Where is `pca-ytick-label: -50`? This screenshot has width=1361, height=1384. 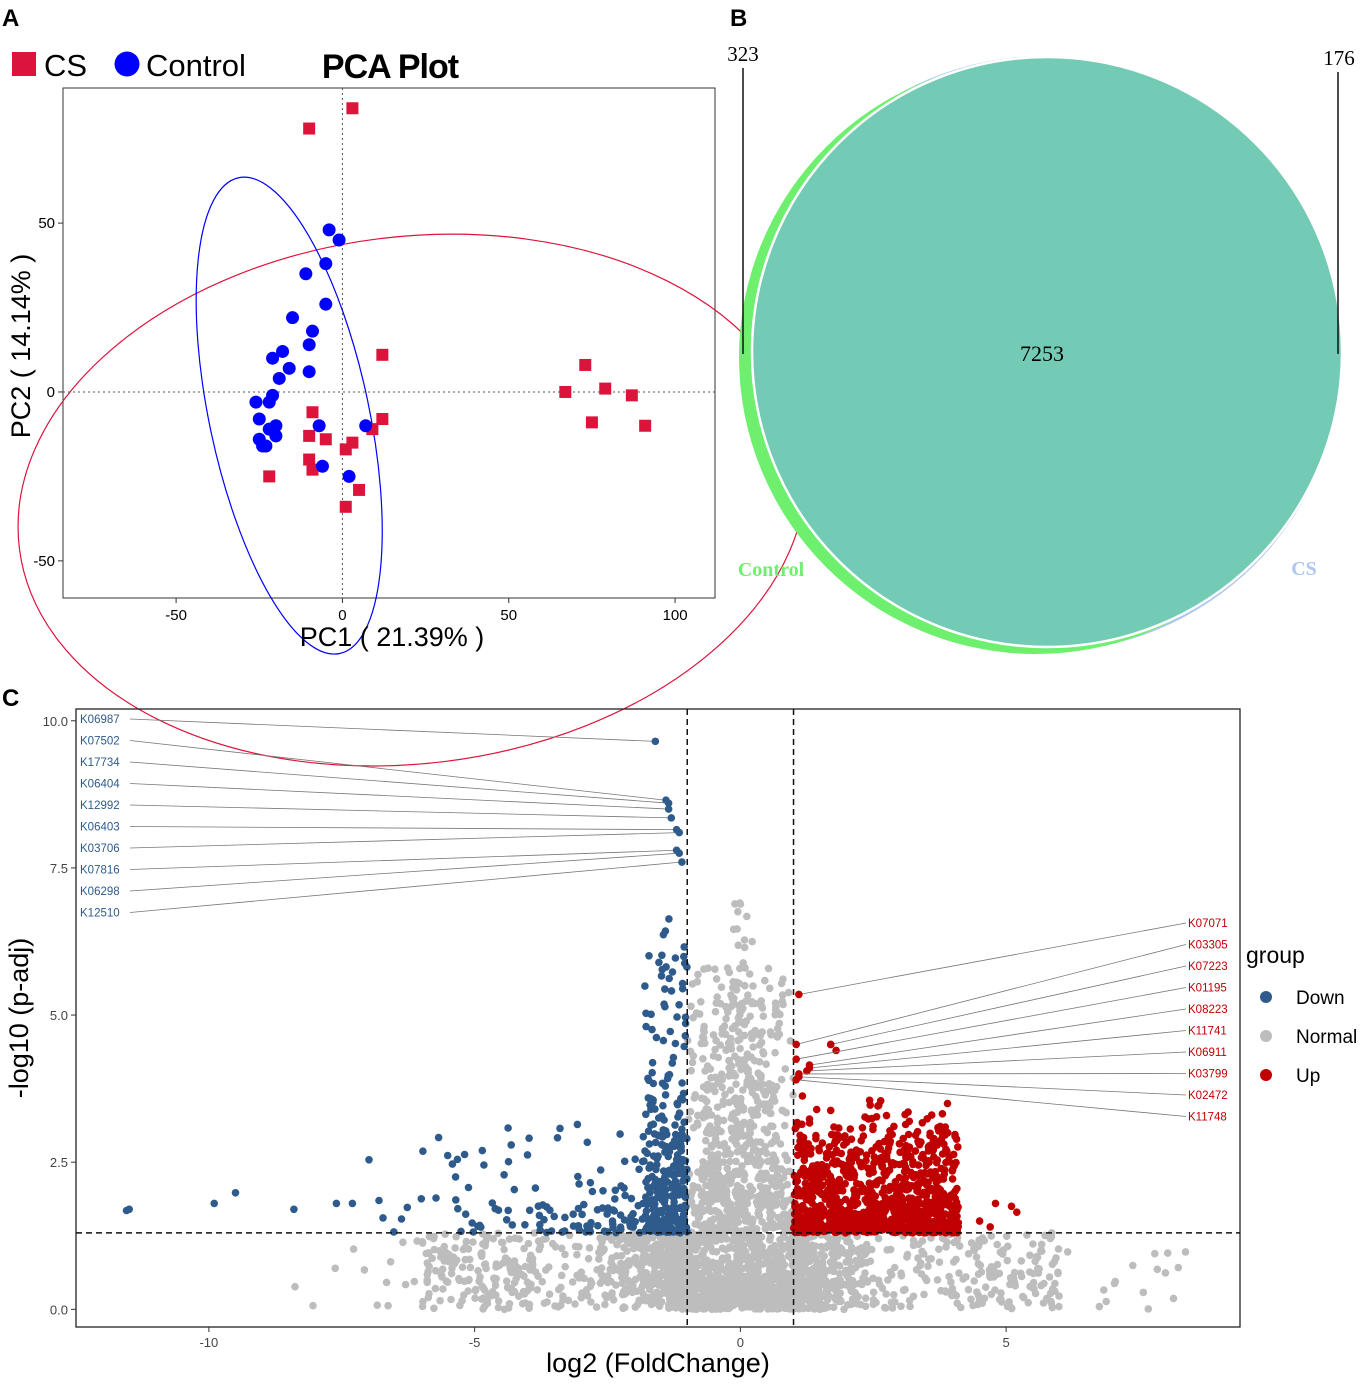
pca-ytick-label: -50 is located at coordinates (44, 561).